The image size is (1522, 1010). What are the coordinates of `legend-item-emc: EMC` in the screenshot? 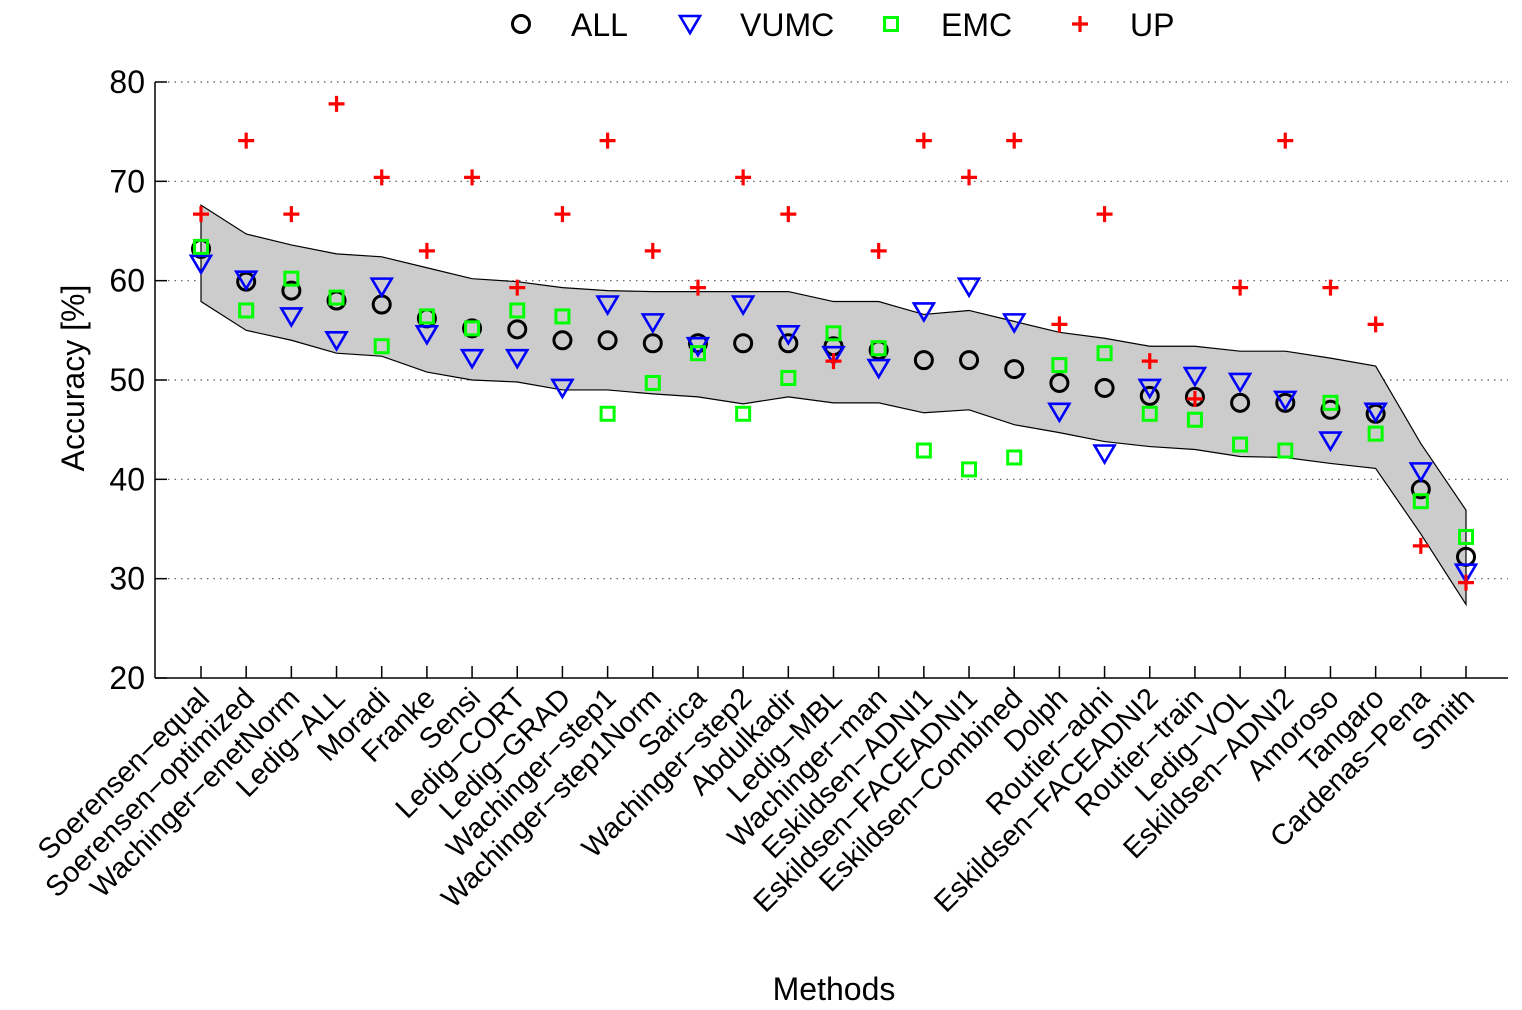 It's located at (947, 25).